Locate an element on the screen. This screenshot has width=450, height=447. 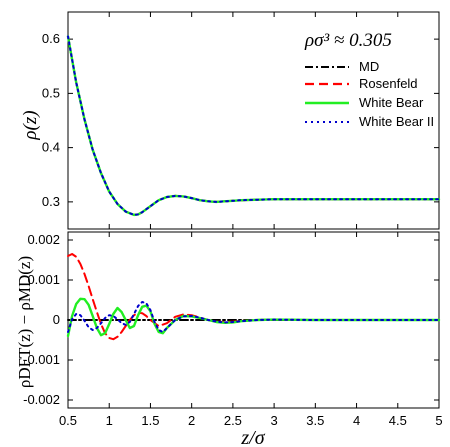
top-y-tick-label: 0.3 is located at coordinates (51, 201).